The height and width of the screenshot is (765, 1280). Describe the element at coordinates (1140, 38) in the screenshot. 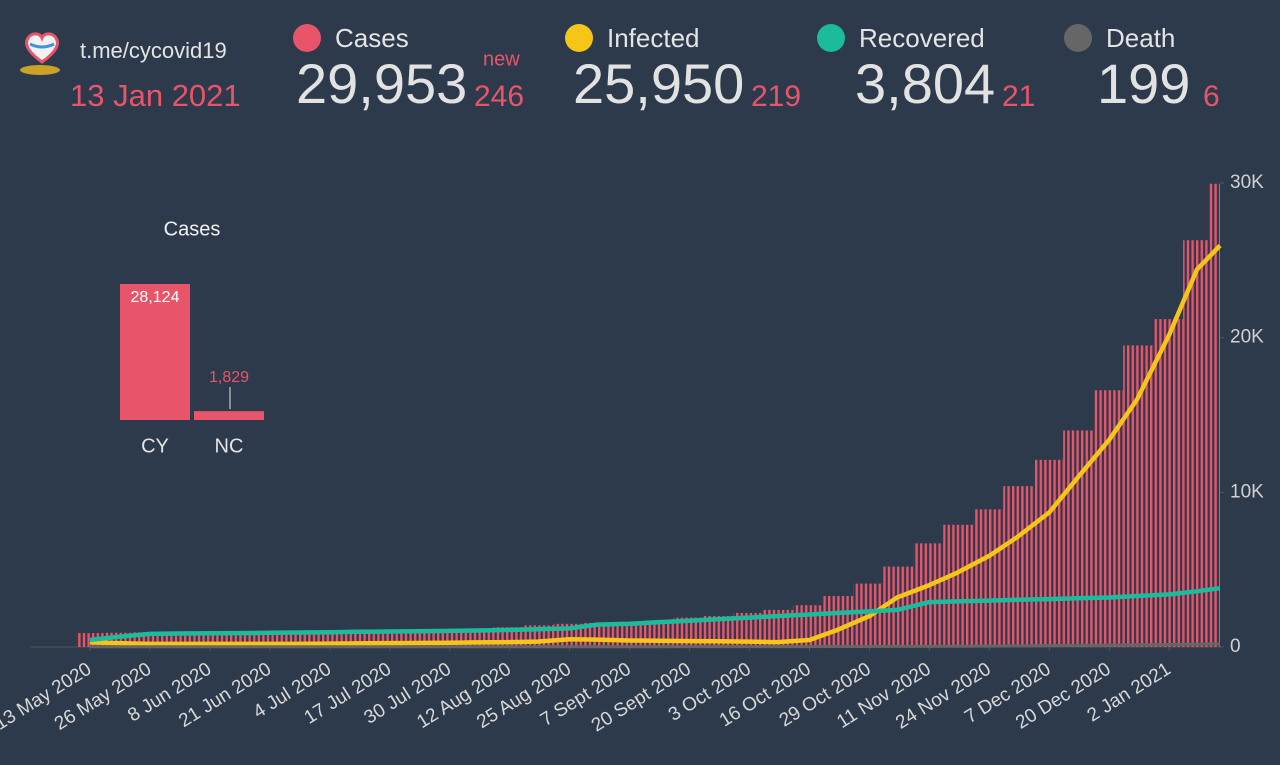

I see `legend-label: Death` at that location.